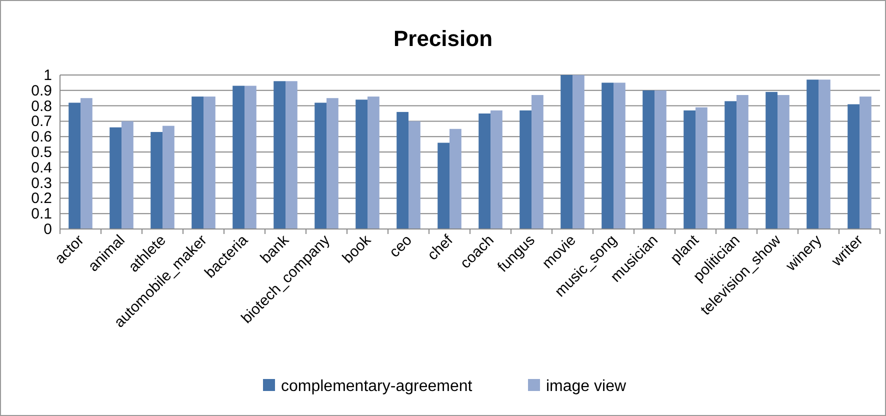  Describe the element at coordinates (41, 106) in the screenshot. I see `y-tick-label: 0.8` at that location.